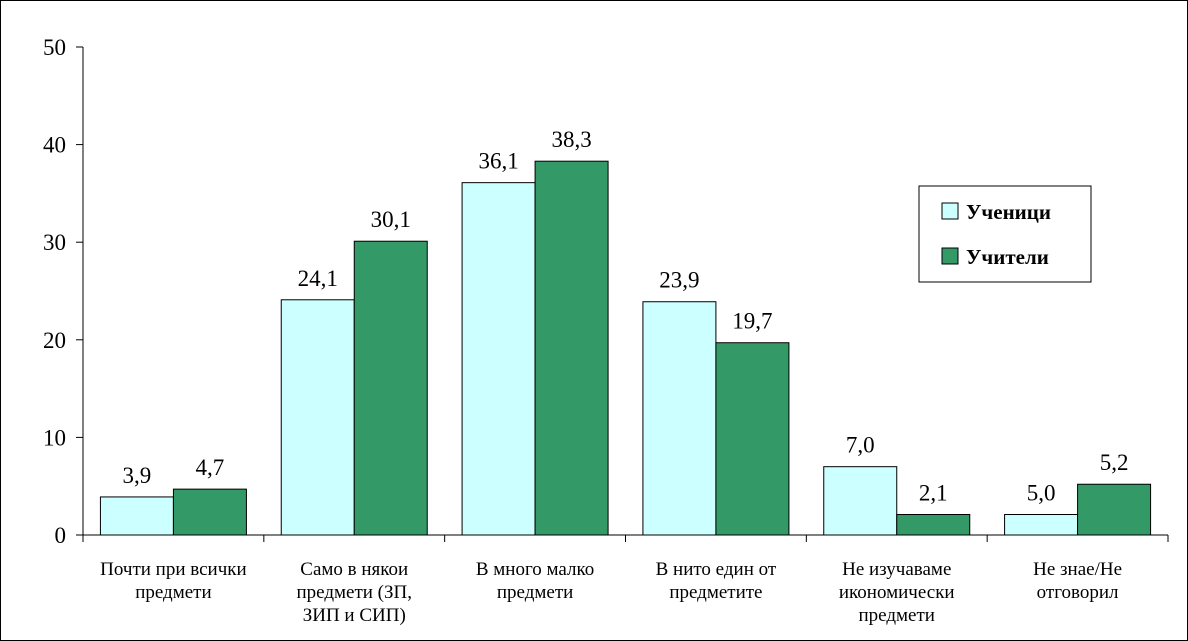  Describe the element at coordinates (1008, 212) in the screenshot. I see `legend-label-series-0: Ученици` at that location.